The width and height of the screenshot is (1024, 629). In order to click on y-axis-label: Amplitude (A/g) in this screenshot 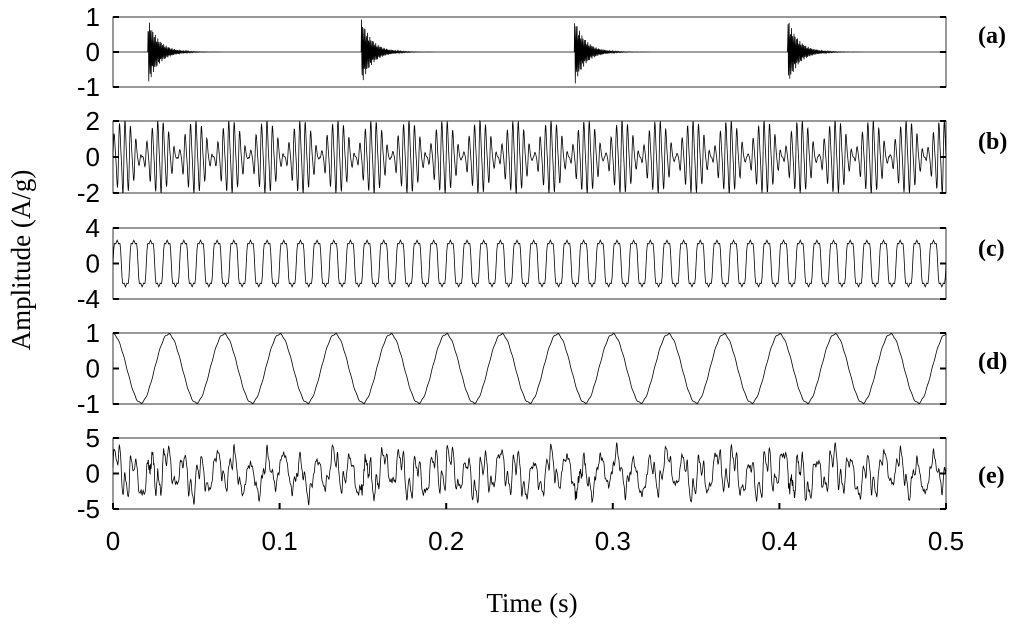, I will do `click(21, 260)`.